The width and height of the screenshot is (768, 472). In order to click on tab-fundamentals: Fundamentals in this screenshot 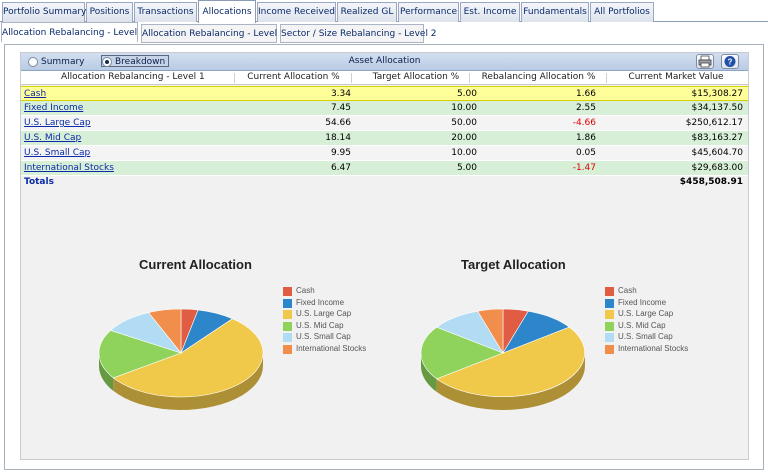, I will do `click(555, 12)`.